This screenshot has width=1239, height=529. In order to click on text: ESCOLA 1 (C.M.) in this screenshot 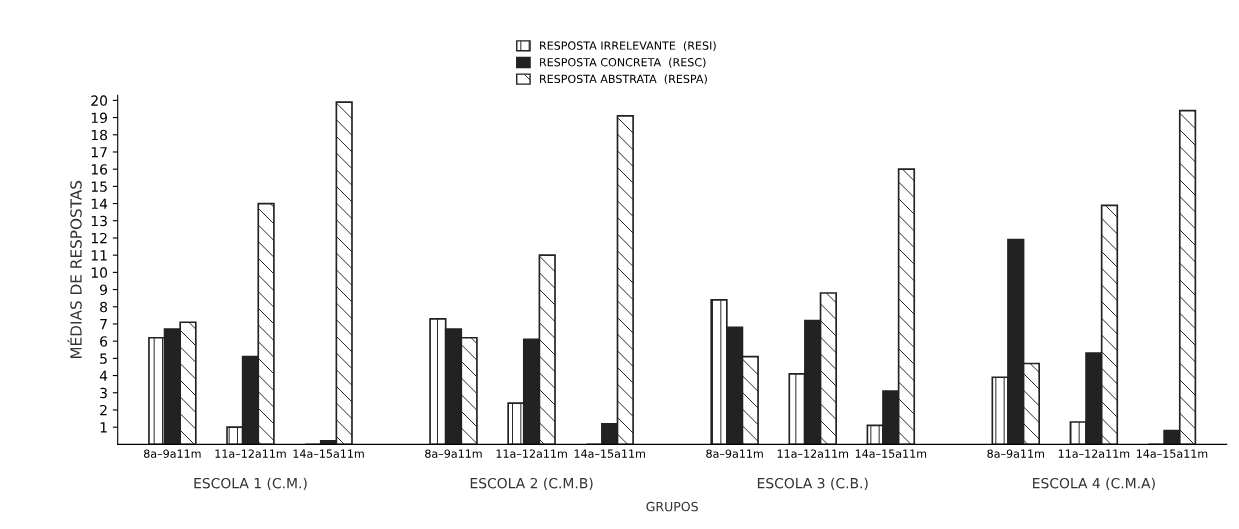, I will do `click(250, 484)`.